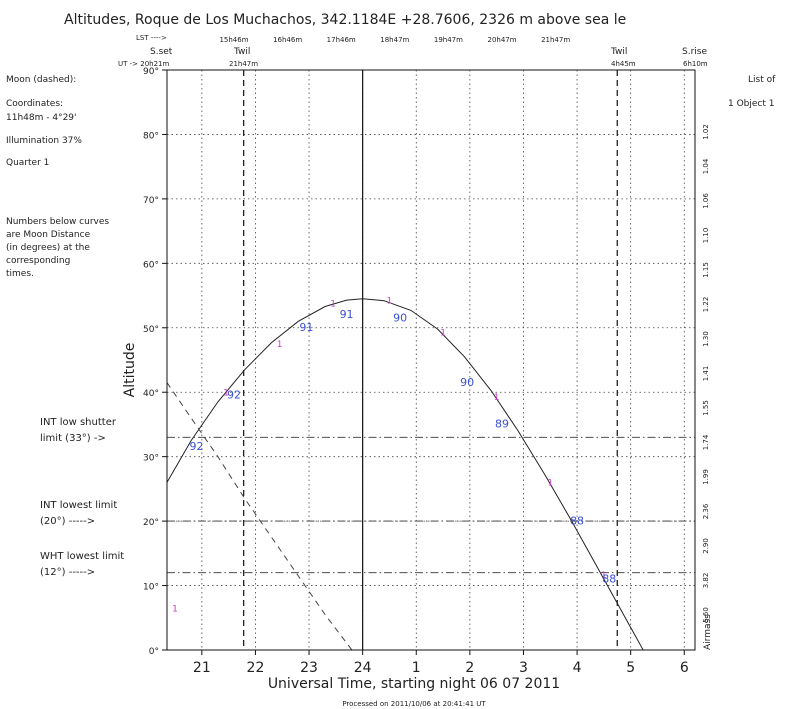  What do you see at coordinates (416, 668) in the screenshot?
I see `x-tick-label: 1` at bounding box center [416, 668].